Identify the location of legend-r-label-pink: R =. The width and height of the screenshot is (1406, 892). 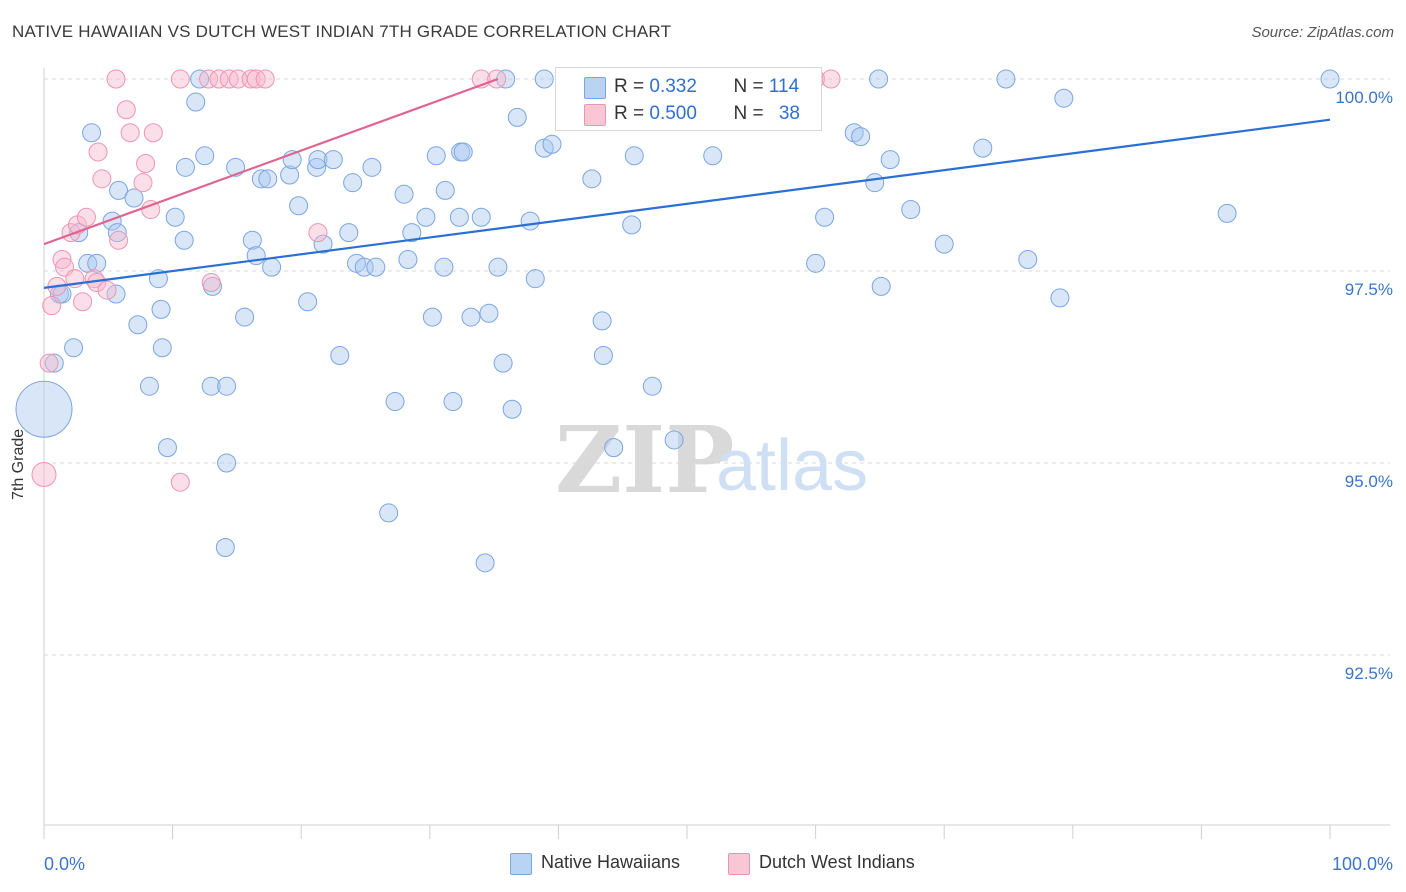
(632, 113).